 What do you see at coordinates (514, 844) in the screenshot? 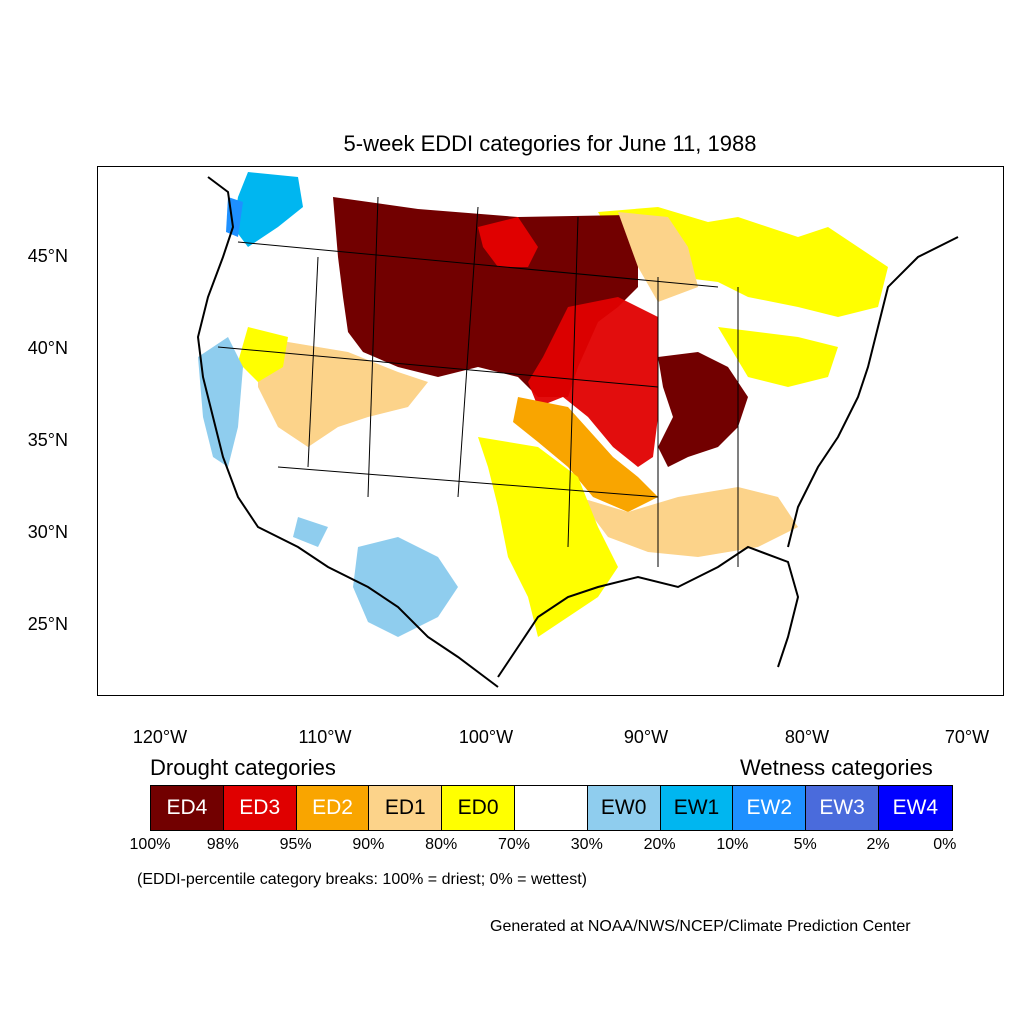
I see `legend-break-label: 70%` at bounding box center [514, 844].